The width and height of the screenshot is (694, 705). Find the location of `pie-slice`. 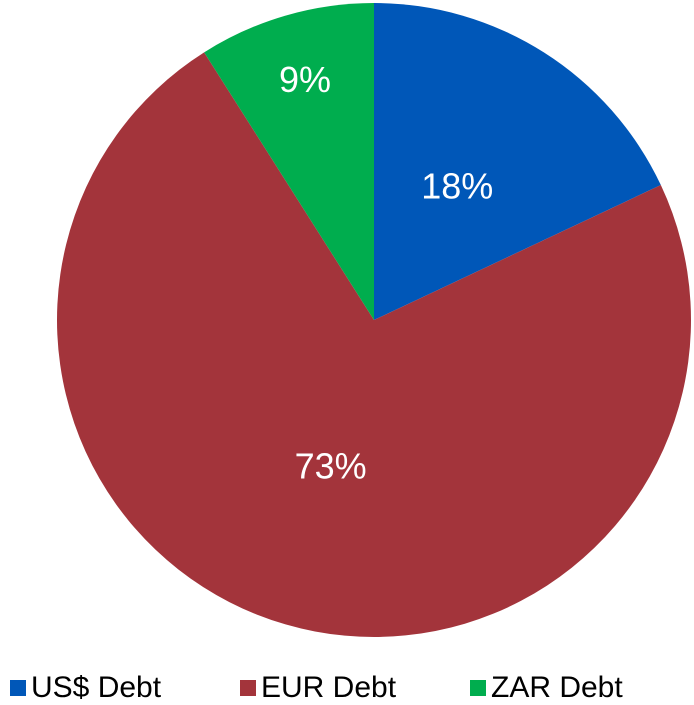

pie-slice is located at coordinates (289, 161).